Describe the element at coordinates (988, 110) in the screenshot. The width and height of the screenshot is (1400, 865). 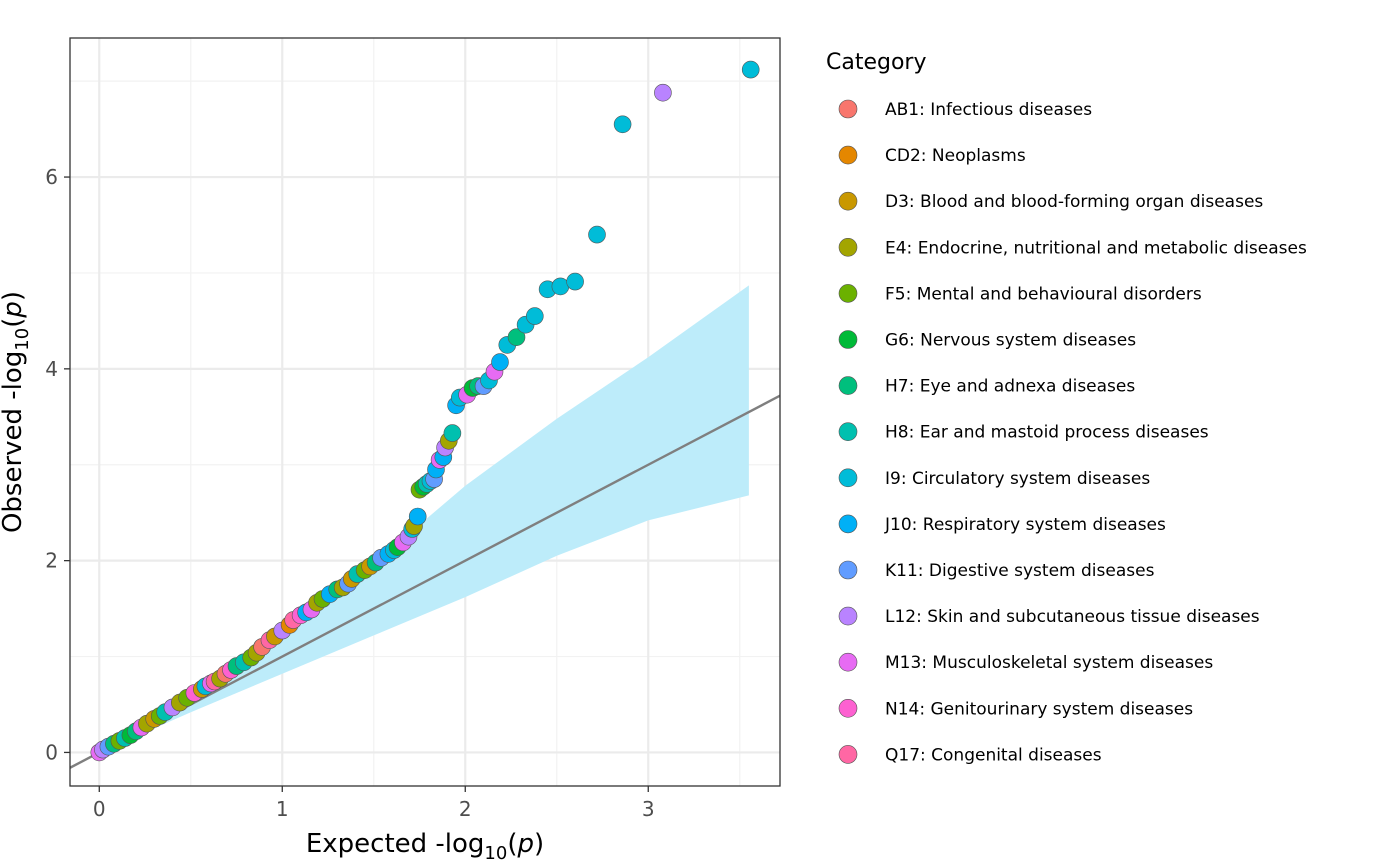
I see `legend-label: AB1: Infectious diseases` at that location.